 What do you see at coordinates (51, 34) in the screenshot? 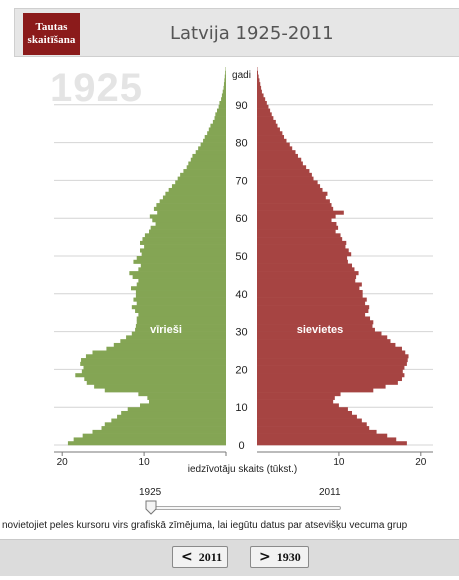
I see `logo: Tautas skaitīšana` at bounding box center [51, 34].